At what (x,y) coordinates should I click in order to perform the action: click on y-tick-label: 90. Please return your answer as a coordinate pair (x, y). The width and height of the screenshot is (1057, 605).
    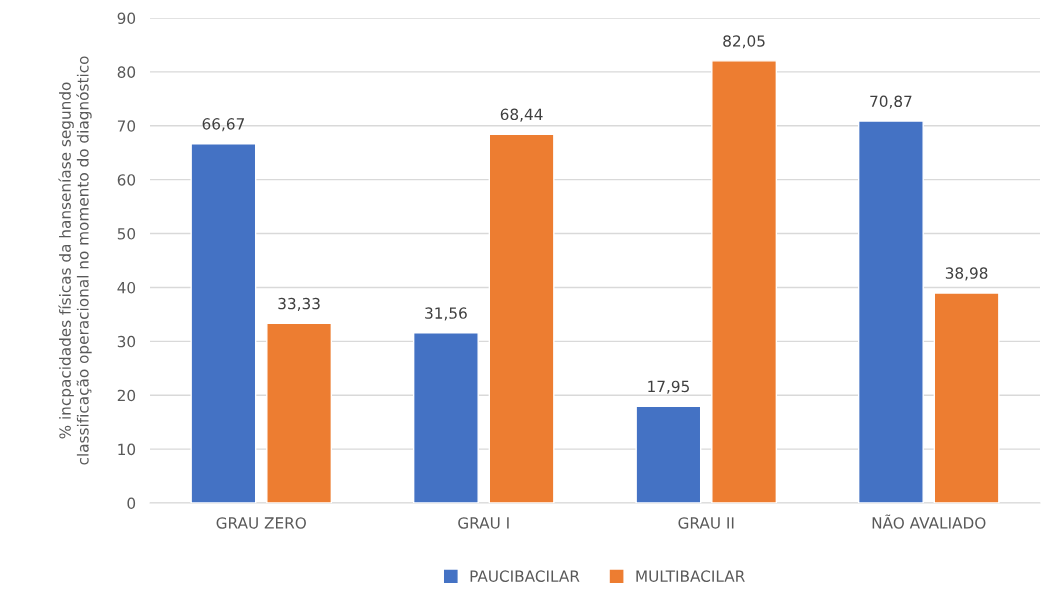
    Looking at the image, I should click on (126, 18).